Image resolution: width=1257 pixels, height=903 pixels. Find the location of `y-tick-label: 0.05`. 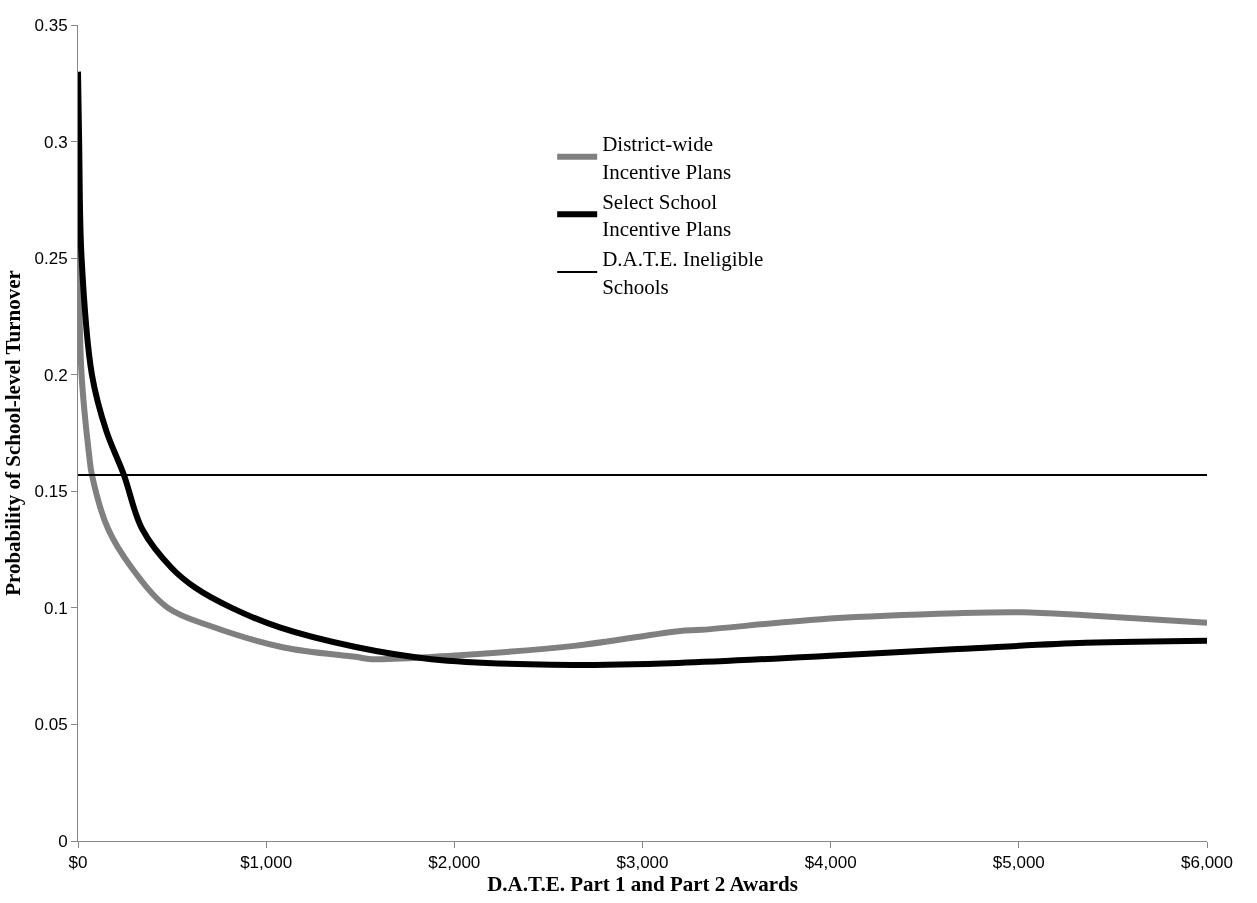

y-tick-label: 0.05 is located at coordinates (51, 725).